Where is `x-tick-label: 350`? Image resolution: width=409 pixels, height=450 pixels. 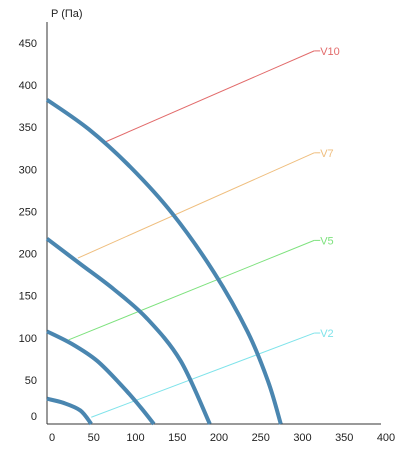 x-tick-label: 350 is located at coordinates (344, 438).